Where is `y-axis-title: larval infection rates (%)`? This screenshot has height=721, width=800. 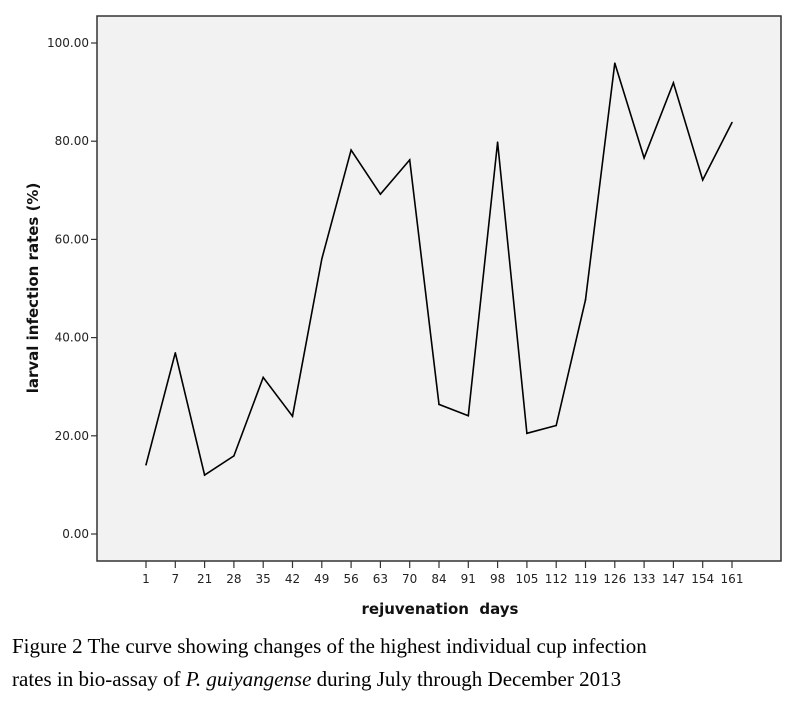
y-axis-title: larval infection rates (%) is located at coordinates (33, 288).